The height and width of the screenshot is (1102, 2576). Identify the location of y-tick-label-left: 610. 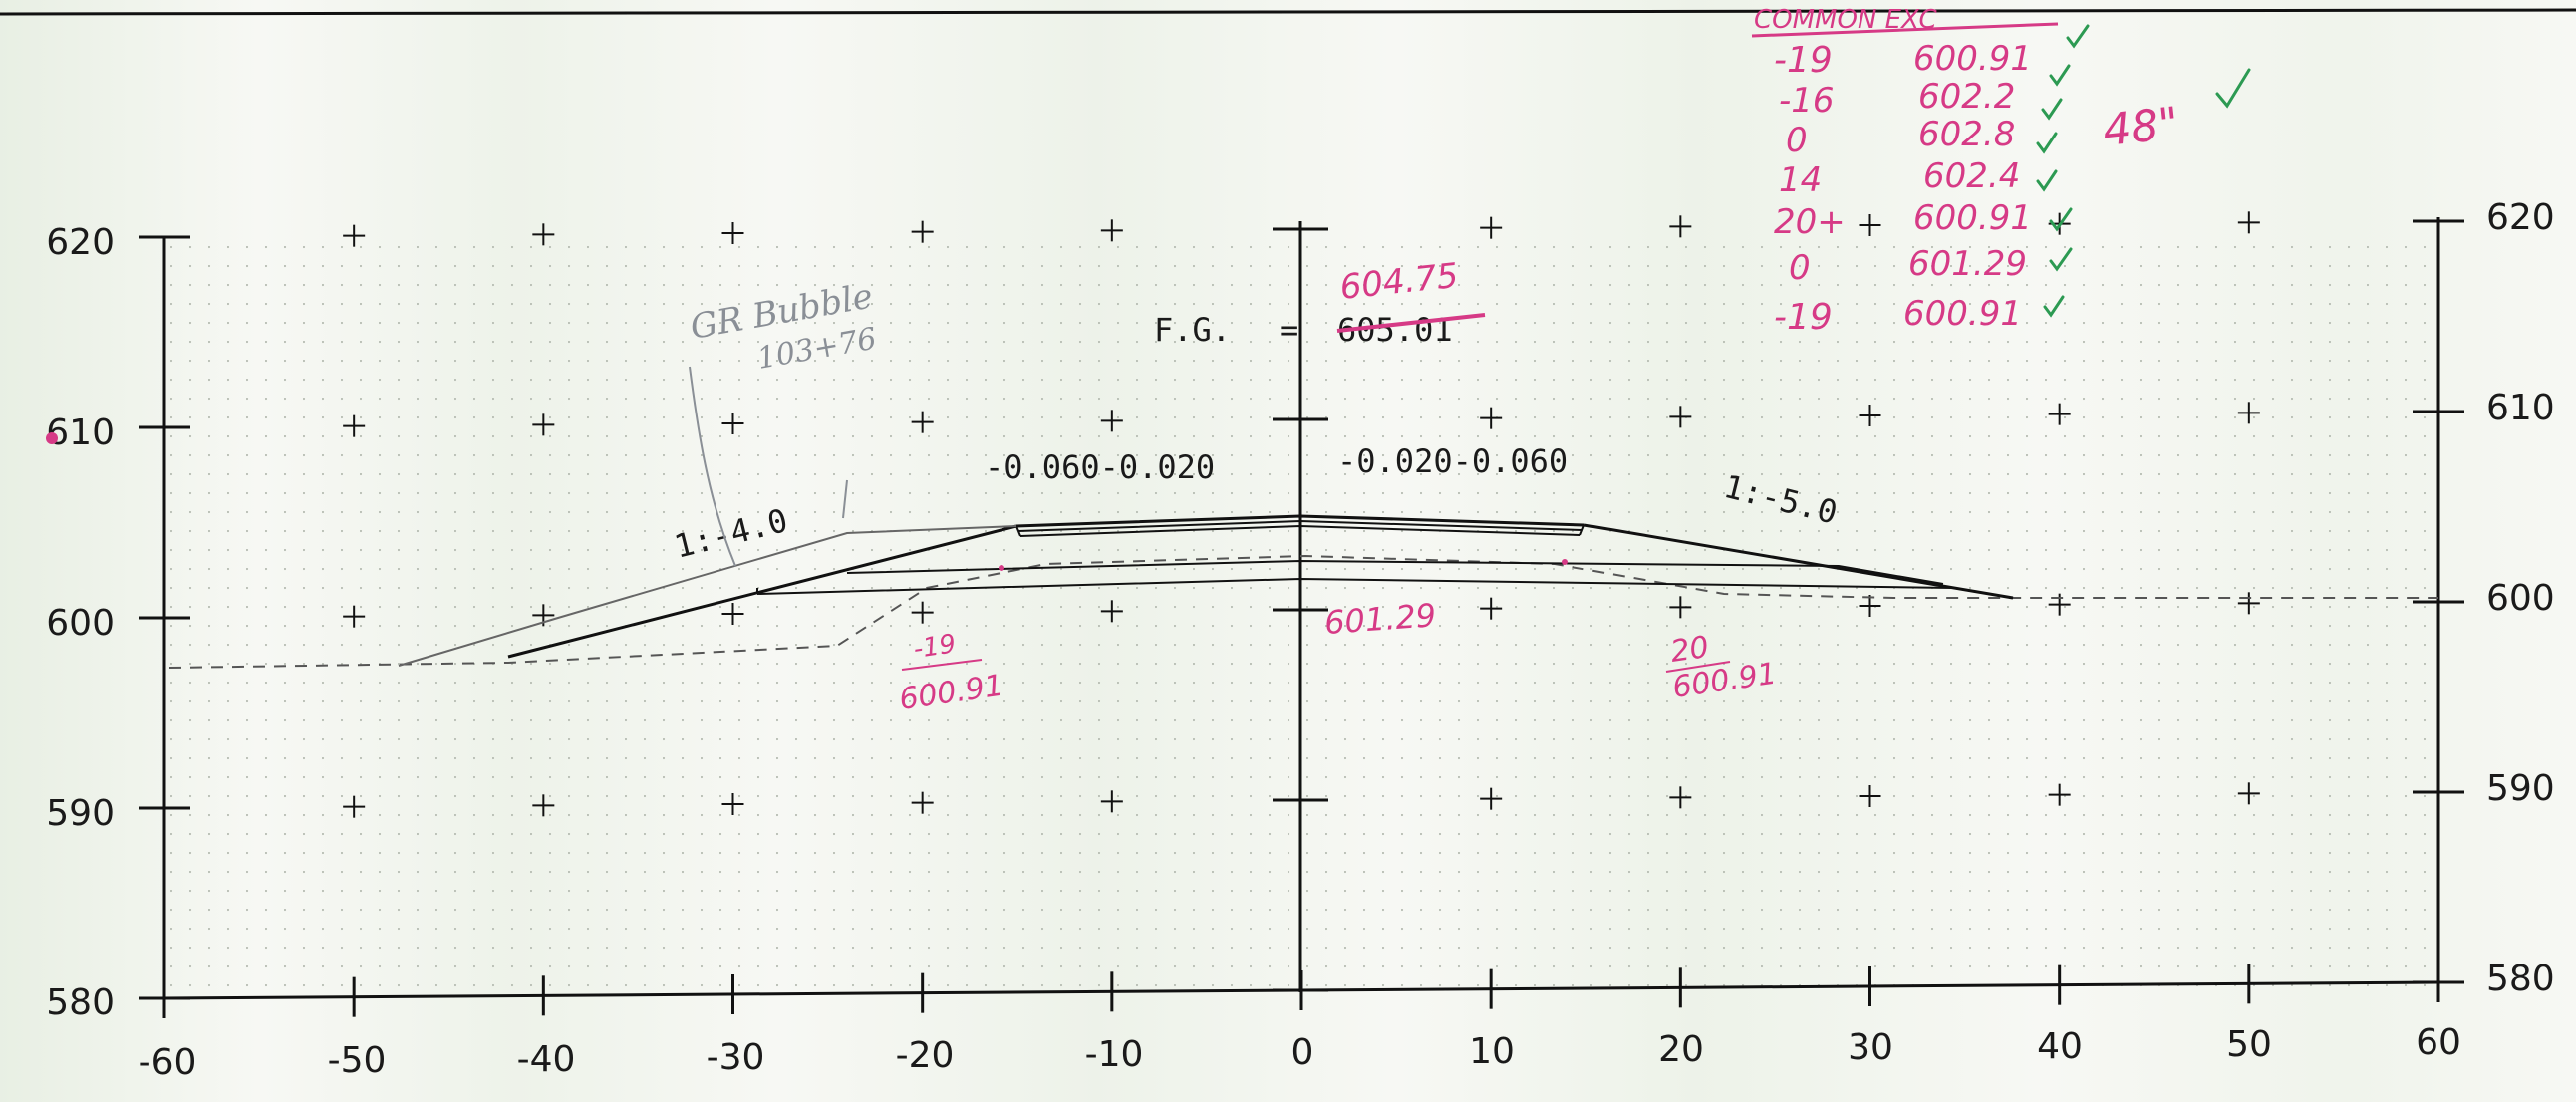
(80, 433).